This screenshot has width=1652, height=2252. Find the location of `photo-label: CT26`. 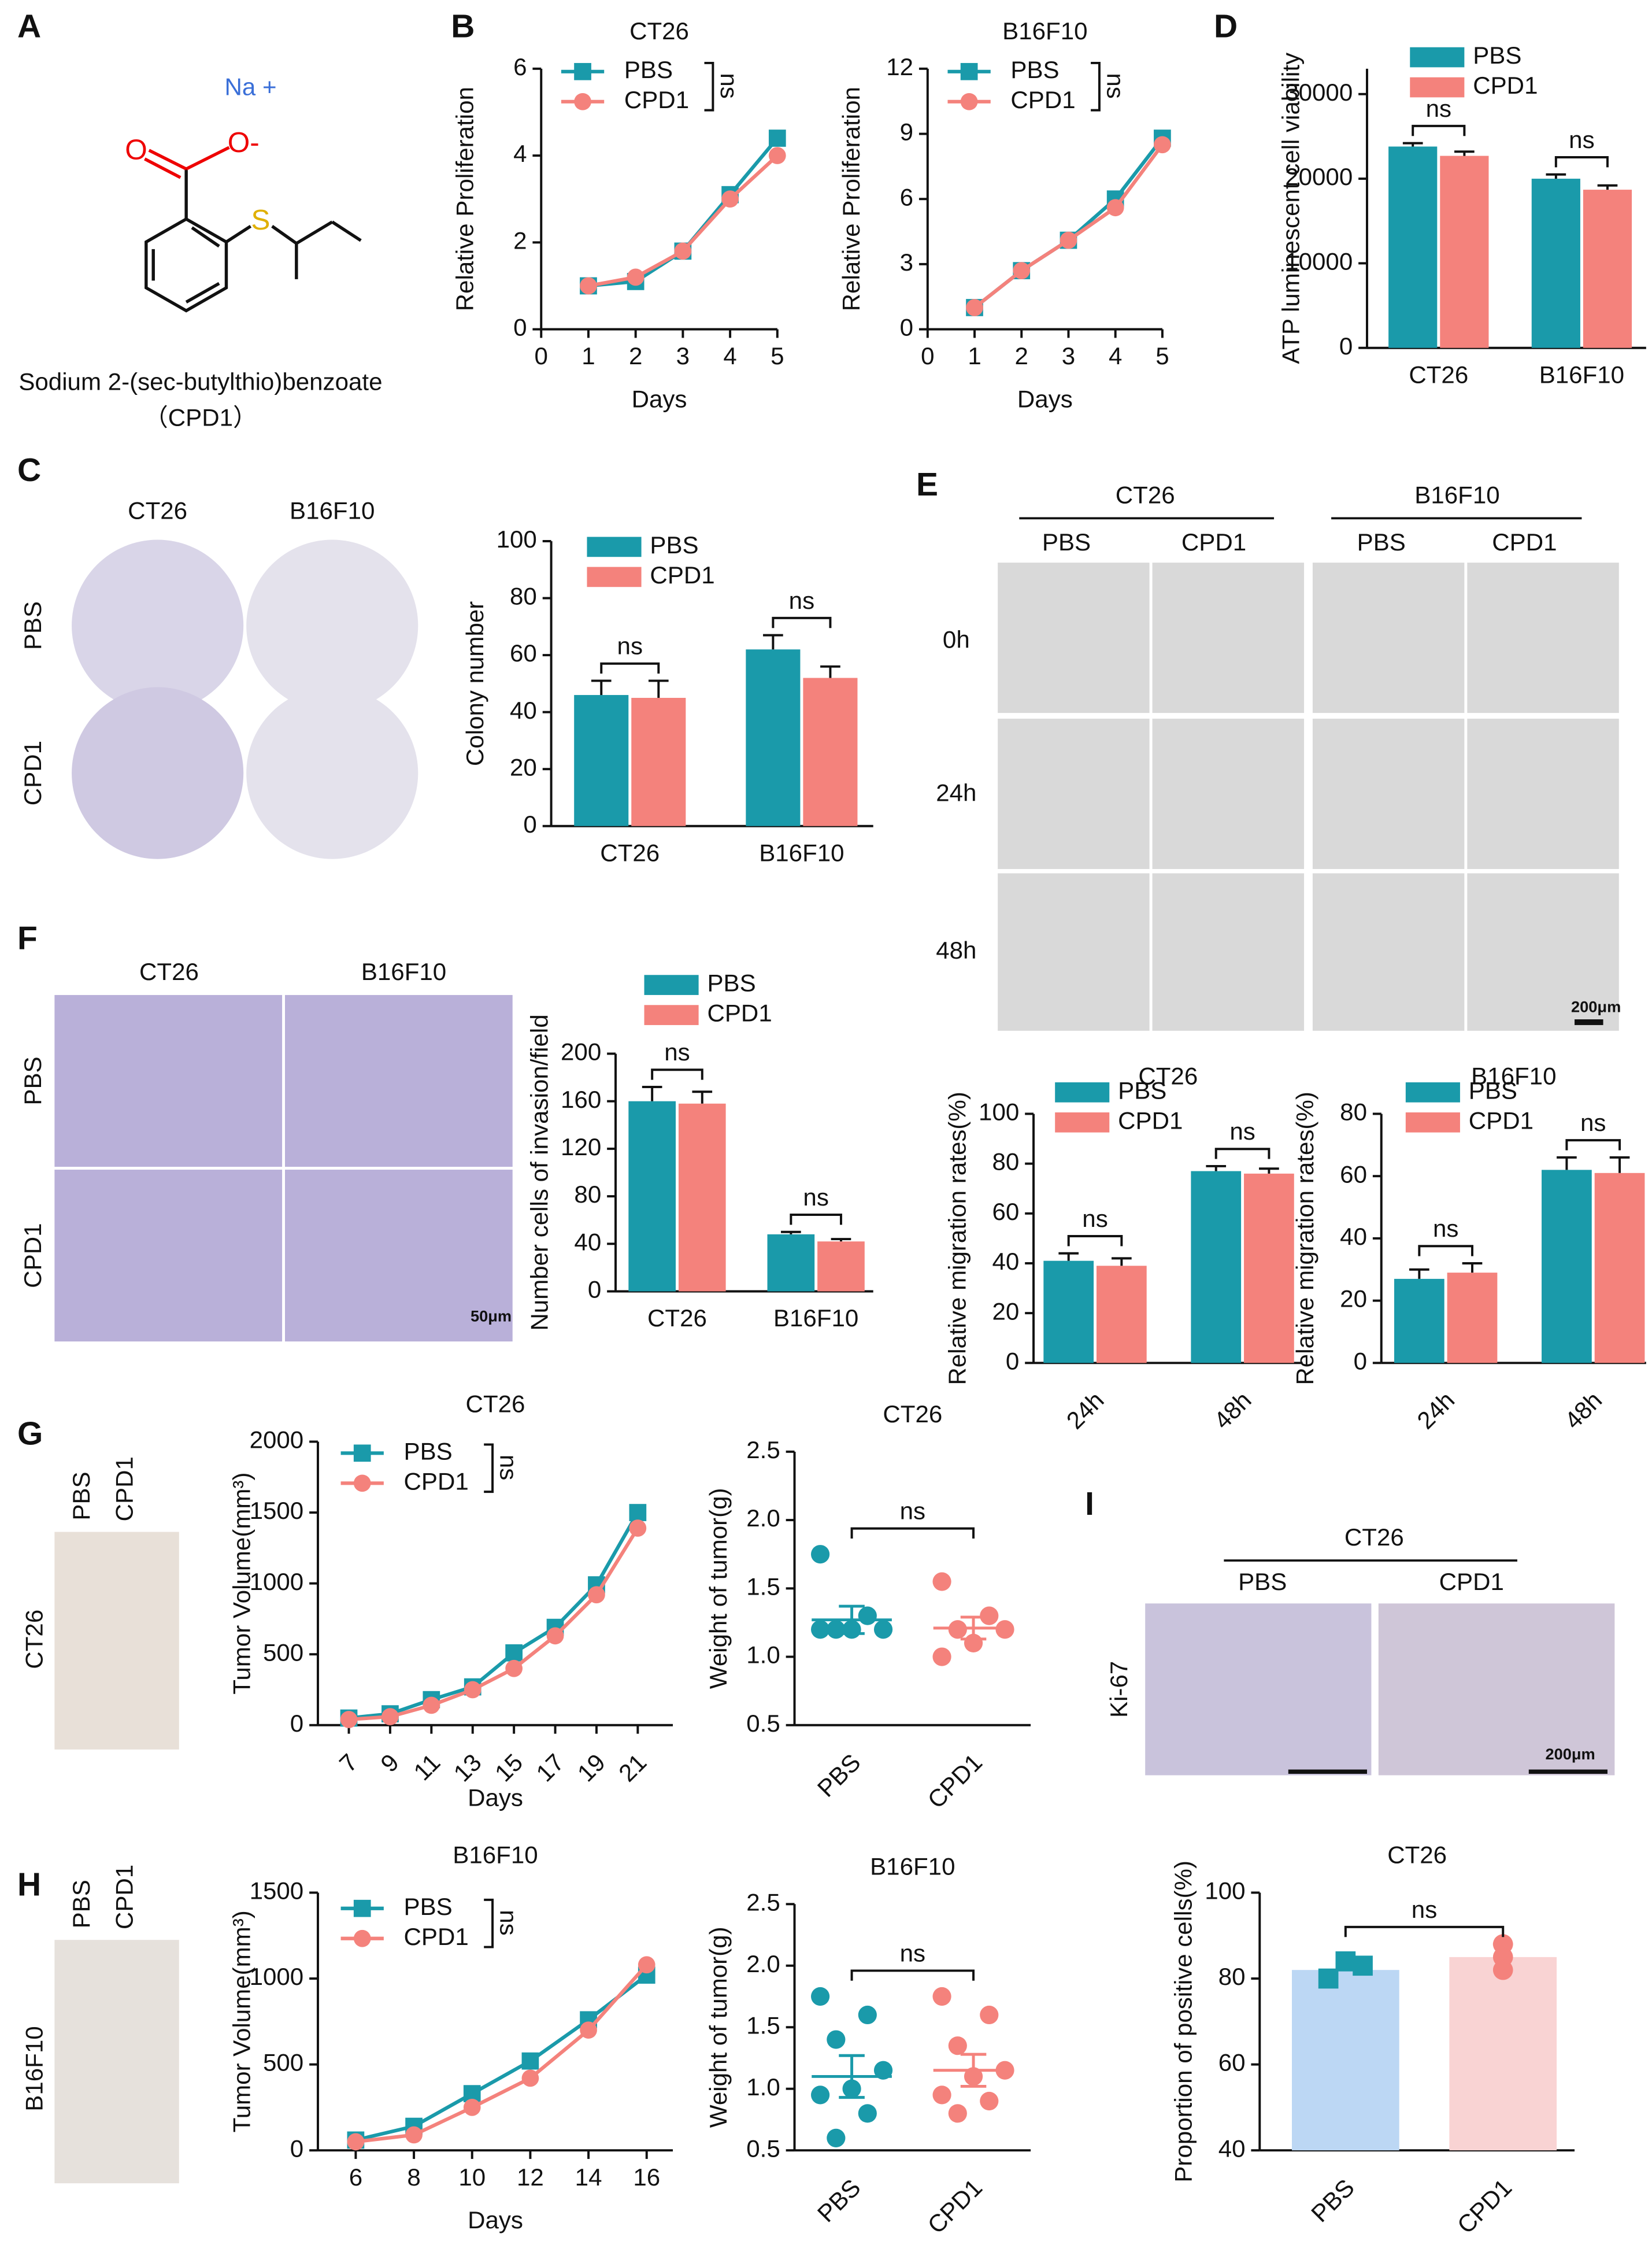

photo-label: CT26 is located at coordinates (1145, 494).